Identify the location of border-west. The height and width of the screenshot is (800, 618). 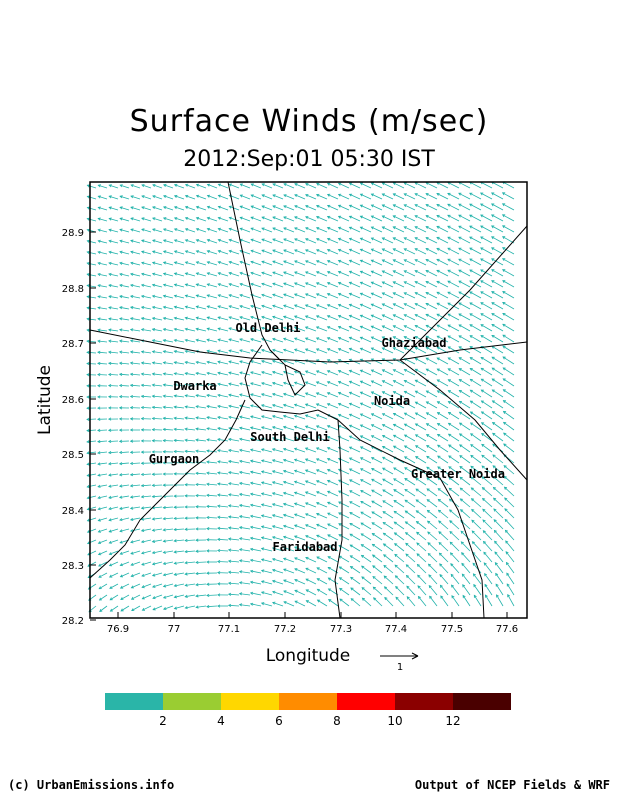
(308, 346).